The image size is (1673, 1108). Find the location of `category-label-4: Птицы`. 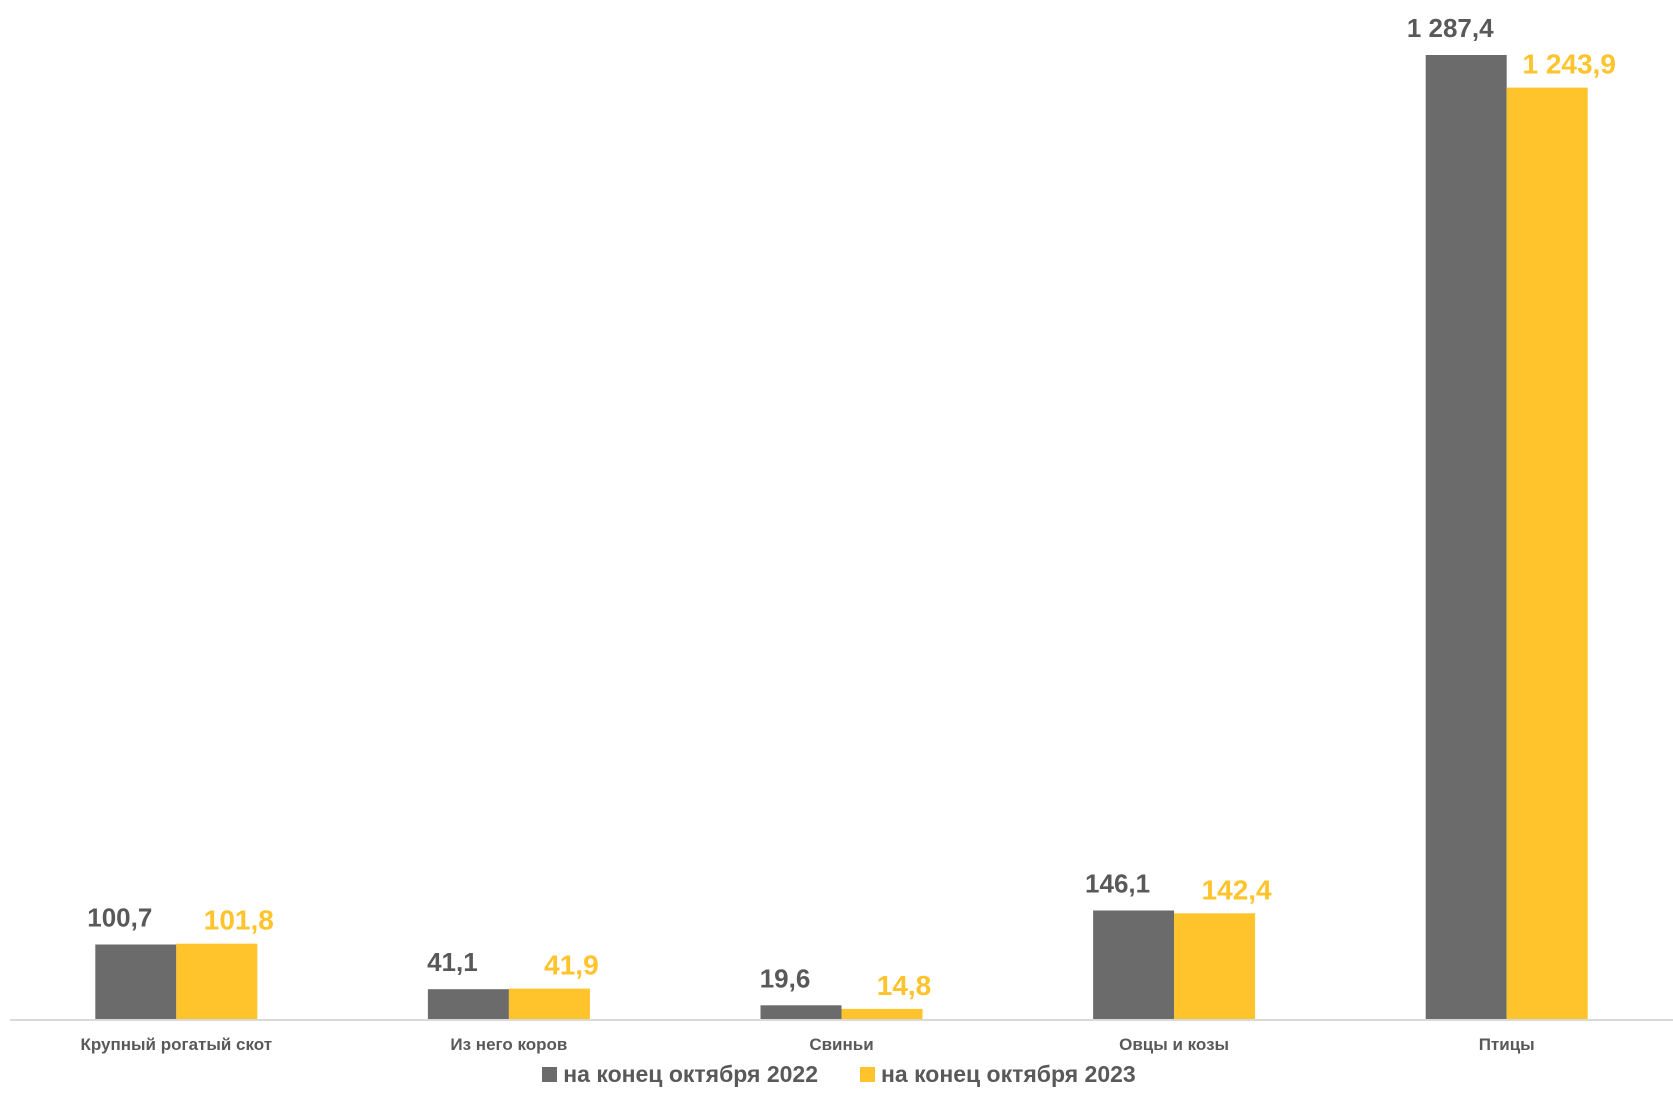

category-label-4: Птицы is located at coordinates (1507, 1044).